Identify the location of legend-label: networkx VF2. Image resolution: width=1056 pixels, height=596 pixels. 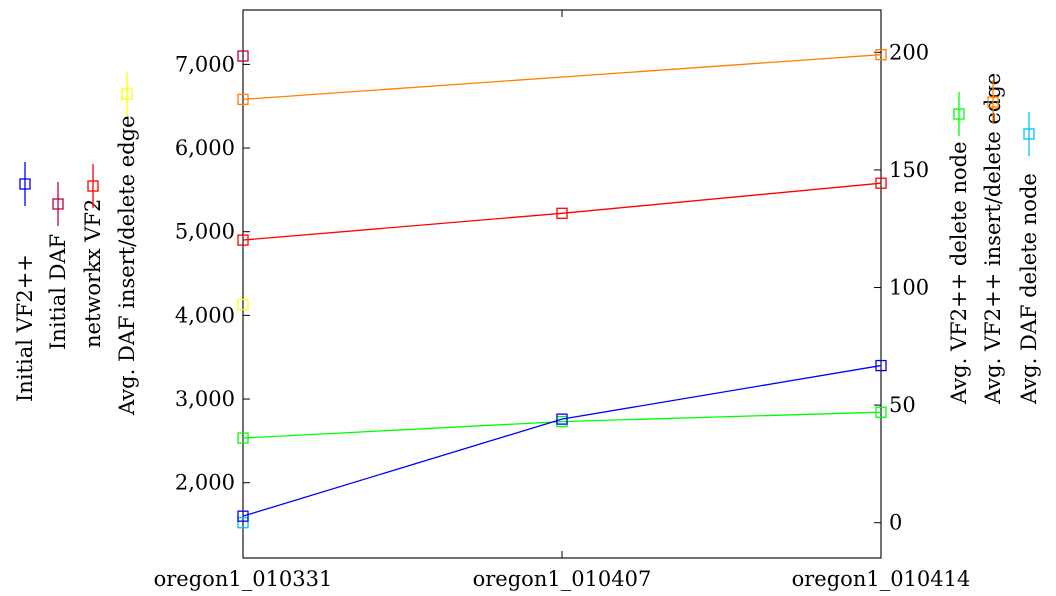
(93, 273).